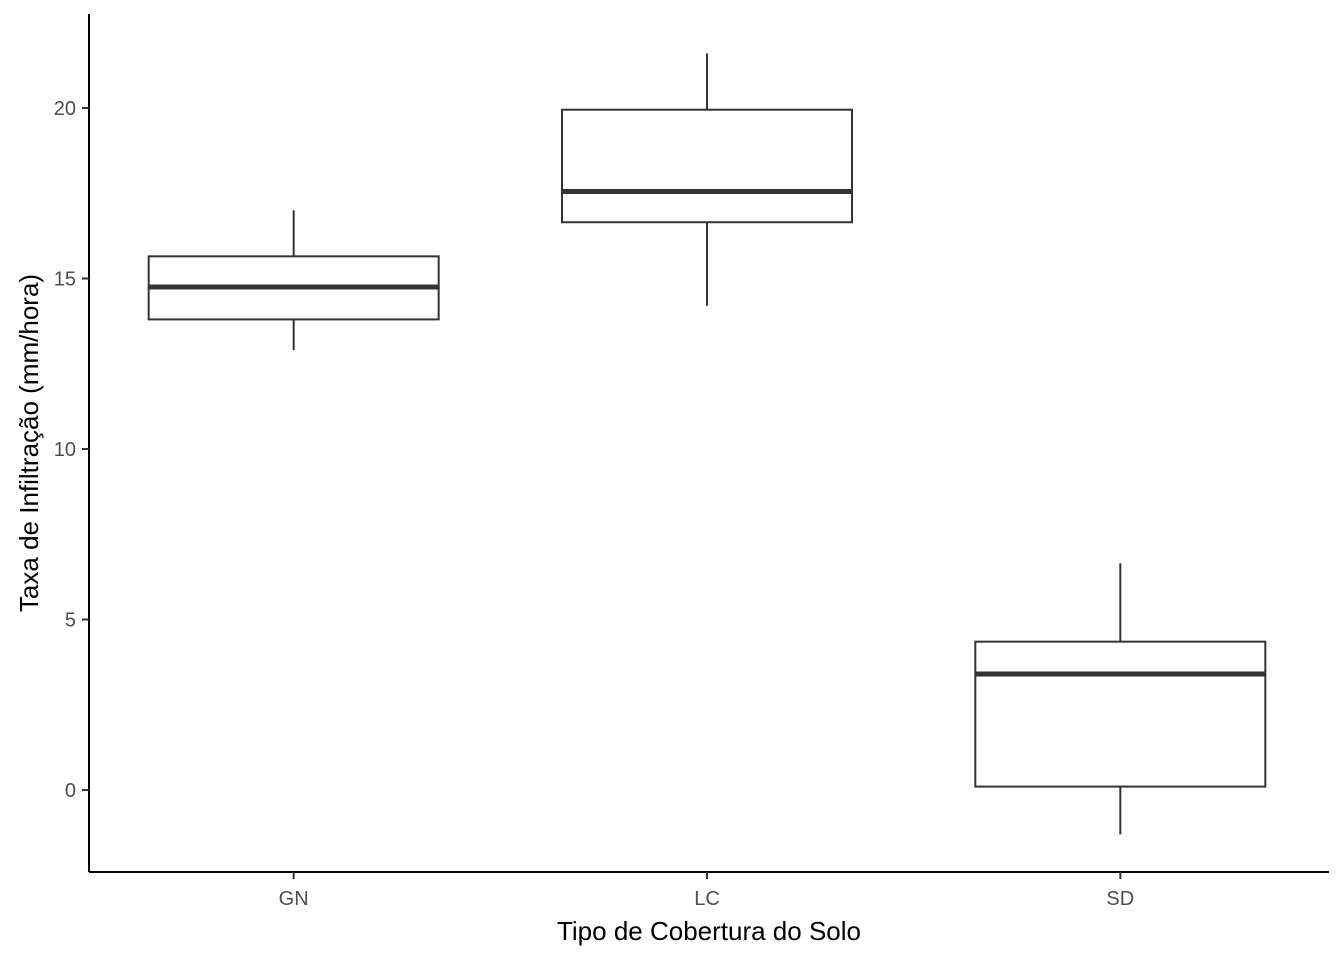 The image size is (1344, 965). Describe the element at coordinates (65, 450) in the screenshot. I see `y-tick-label: 10` at that location.